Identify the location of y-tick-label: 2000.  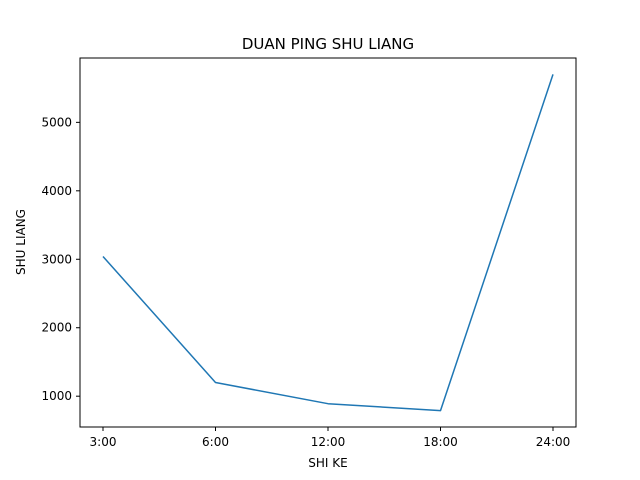
(56, 328).